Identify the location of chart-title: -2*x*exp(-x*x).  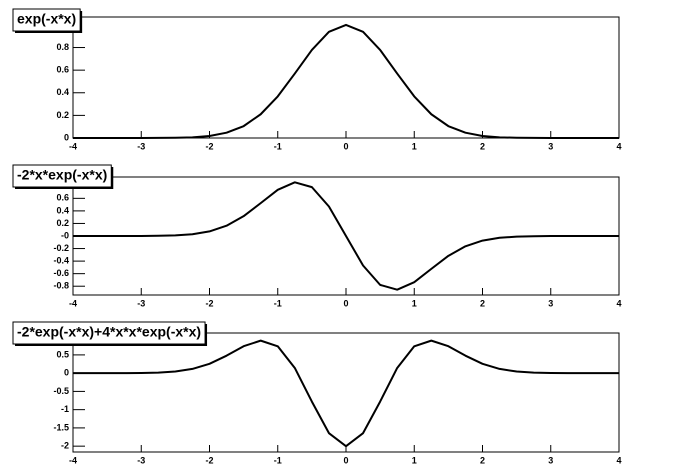
(62, 175).